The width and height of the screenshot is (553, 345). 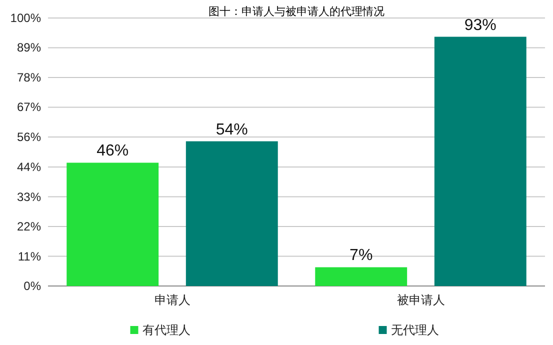 What do you see at coordinates (29, 107) in the screenshot?
I see `y-tick-label: 67%` at bounding box center [29, 107].